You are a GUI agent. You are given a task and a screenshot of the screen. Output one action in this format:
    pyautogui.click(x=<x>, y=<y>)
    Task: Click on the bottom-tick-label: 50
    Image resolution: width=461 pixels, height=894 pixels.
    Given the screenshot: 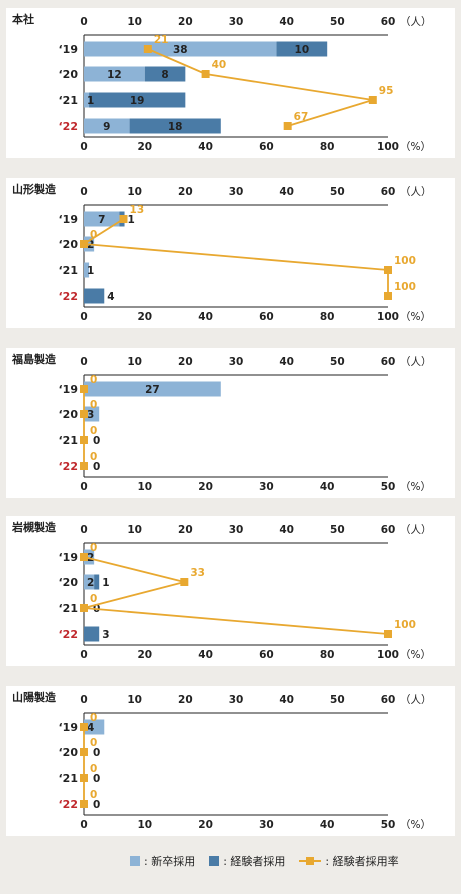 What is the action you would take?
    pyautogui.click(x=388, y=825)
    